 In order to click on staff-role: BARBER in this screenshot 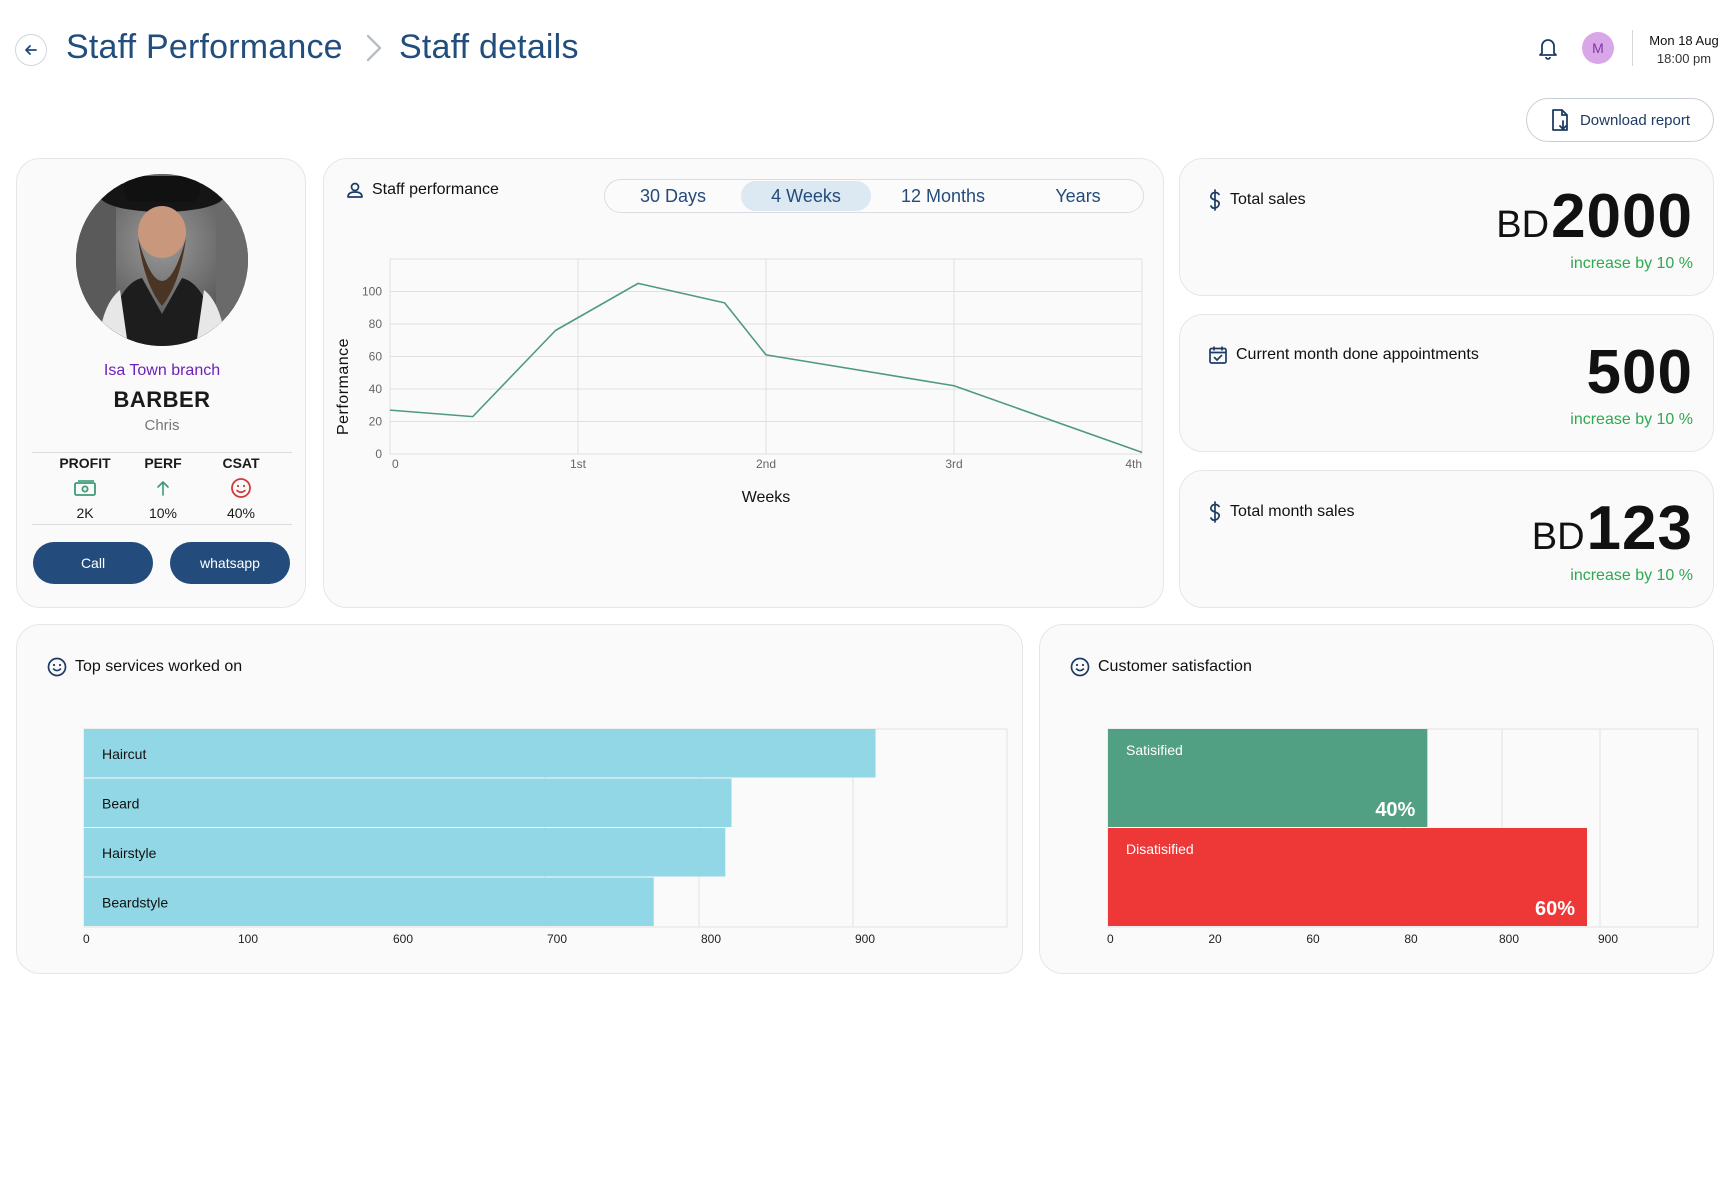, I will do `click(162, 399)`.